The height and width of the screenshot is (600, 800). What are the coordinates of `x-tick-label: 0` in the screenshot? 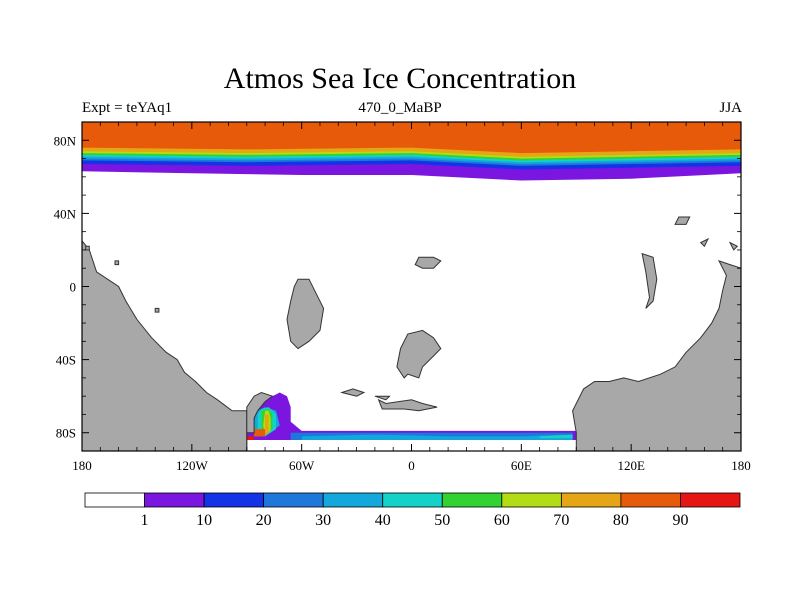 It's located at (411, 465).